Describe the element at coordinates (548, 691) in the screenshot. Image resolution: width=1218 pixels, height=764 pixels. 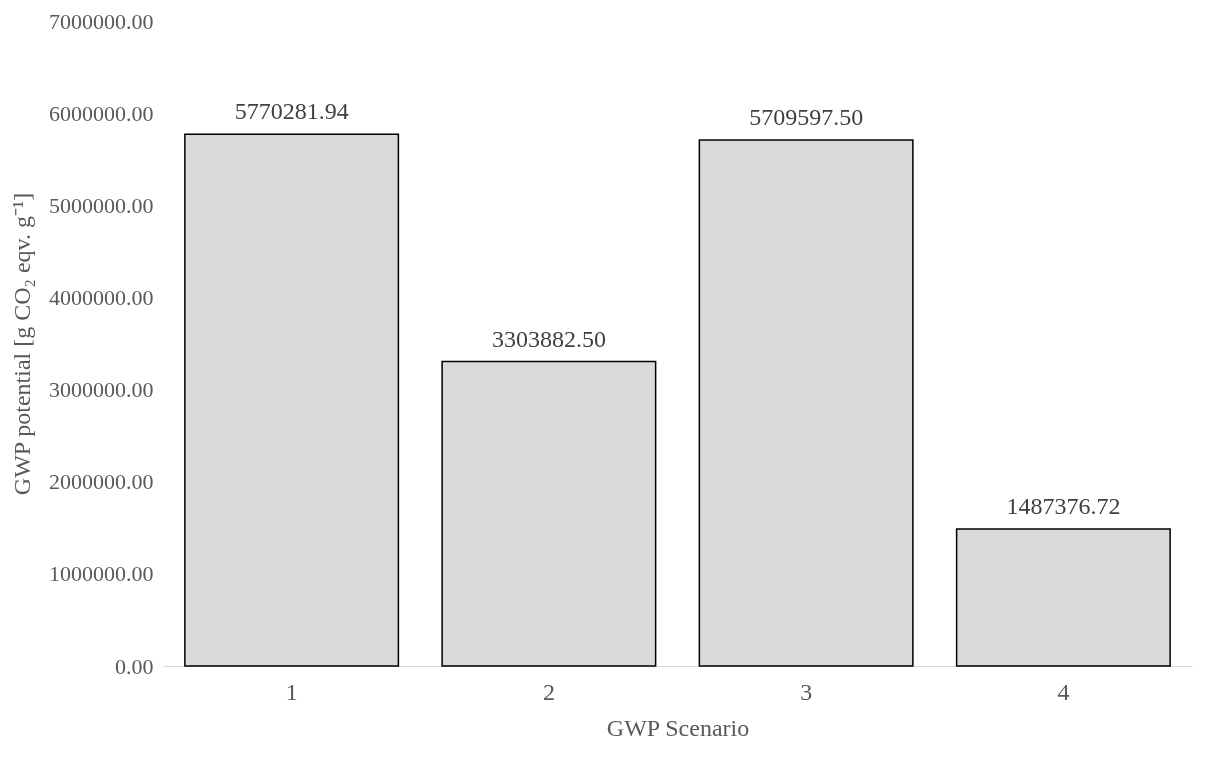
I see `x-tick-label: 2` at that location.